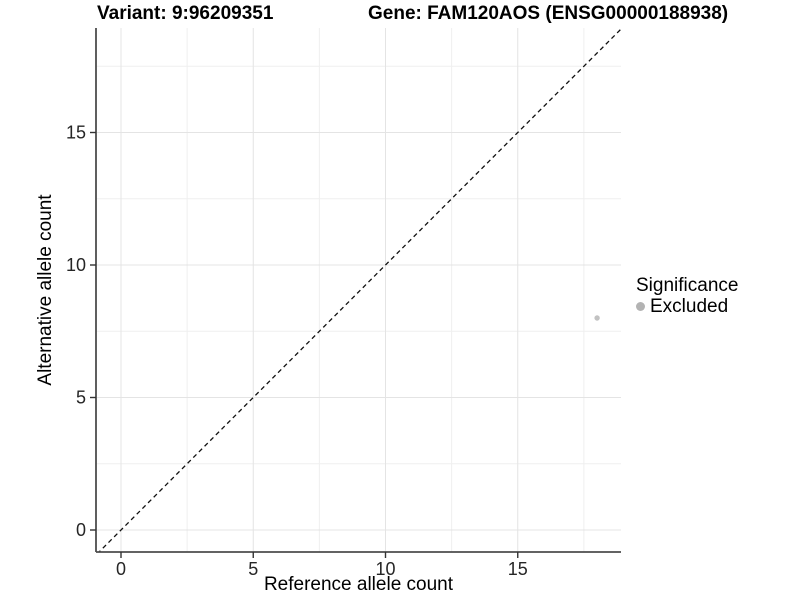  I want to click on legend-item-excluded: Excluded, so click(687, 306).